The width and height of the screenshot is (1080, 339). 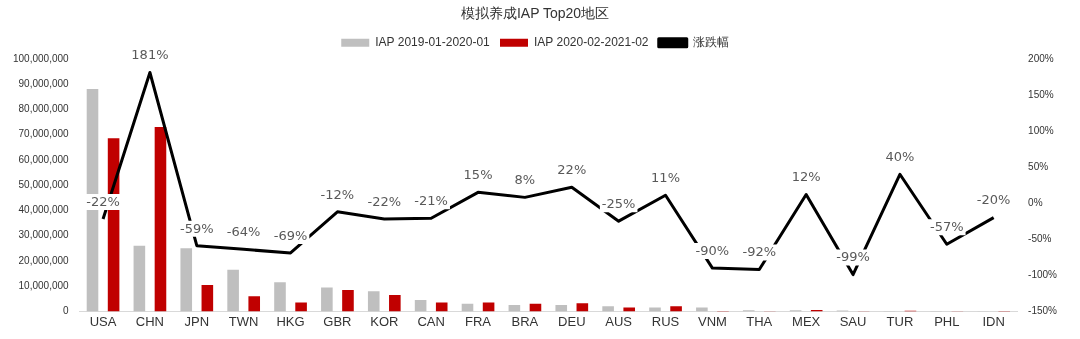 What do you see at coordinates (243, 321) in the screenshot?
I see `x-tick-label: TWN` at bounding box center [243, 321].